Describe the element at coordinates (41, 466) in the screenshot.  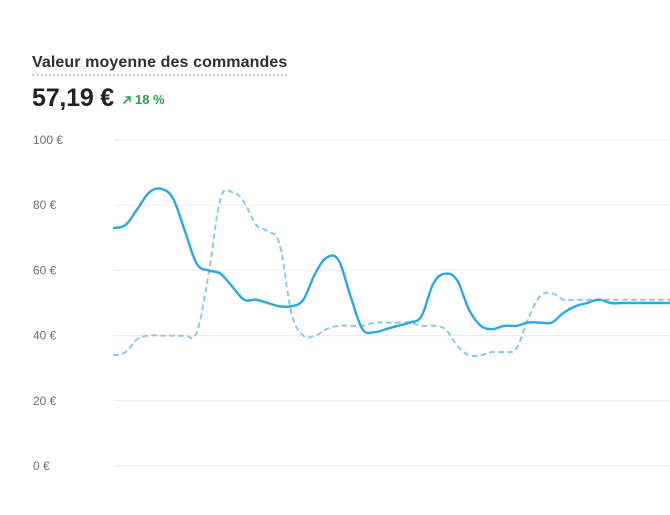
I see `y-tick-label: 0 €` at that location.